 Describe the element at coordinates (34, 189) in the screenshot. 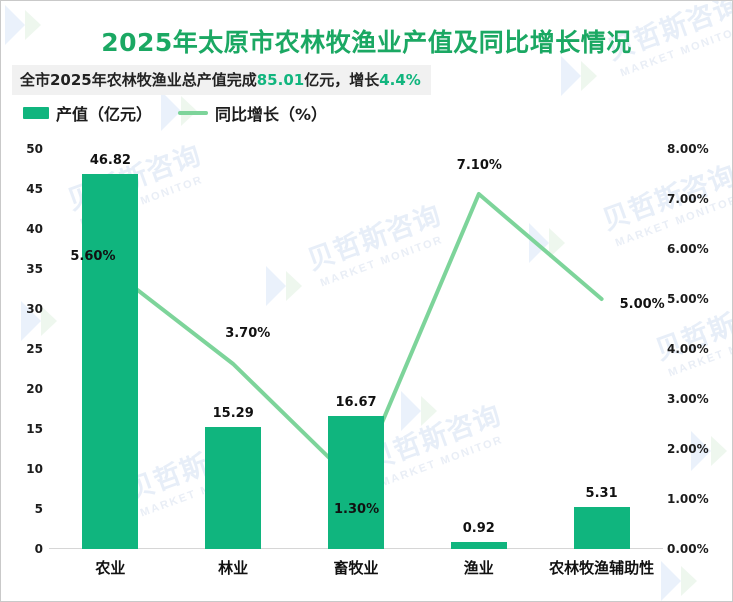

I see `y-axis-left-tick: 45` at that location.